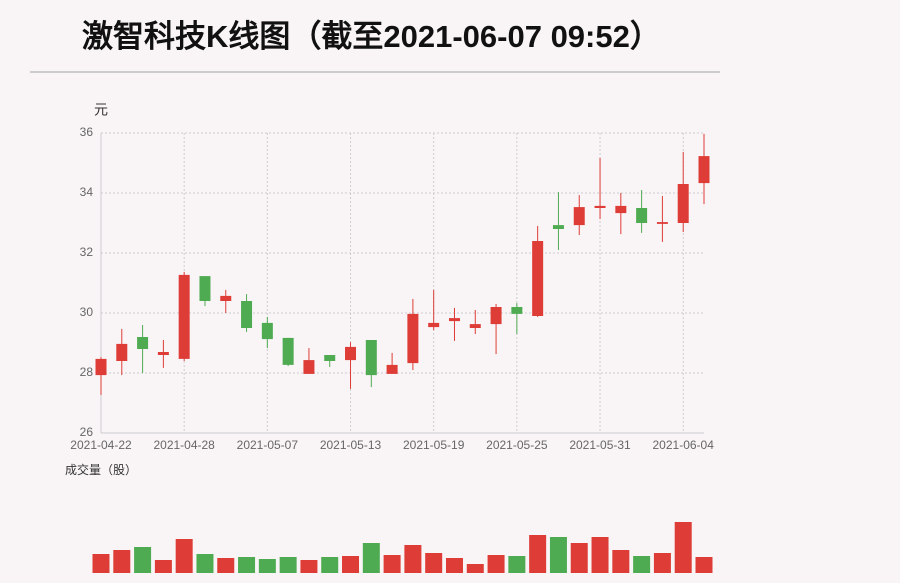  I want to click on x-tick-label: 2021-05-25, so click(517, 445).